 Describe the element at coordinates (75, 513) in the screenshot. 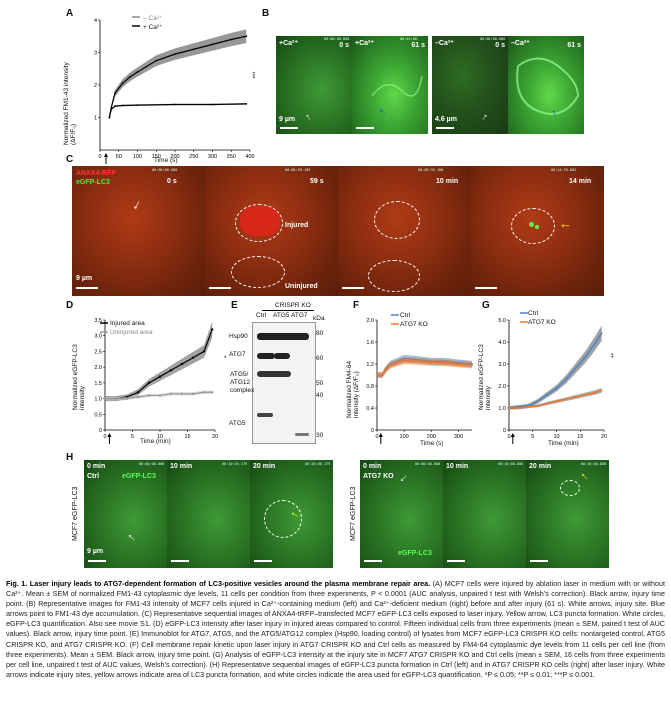

I see `h-ylabel-left: MCF7 eGFP-LC3` at that location.